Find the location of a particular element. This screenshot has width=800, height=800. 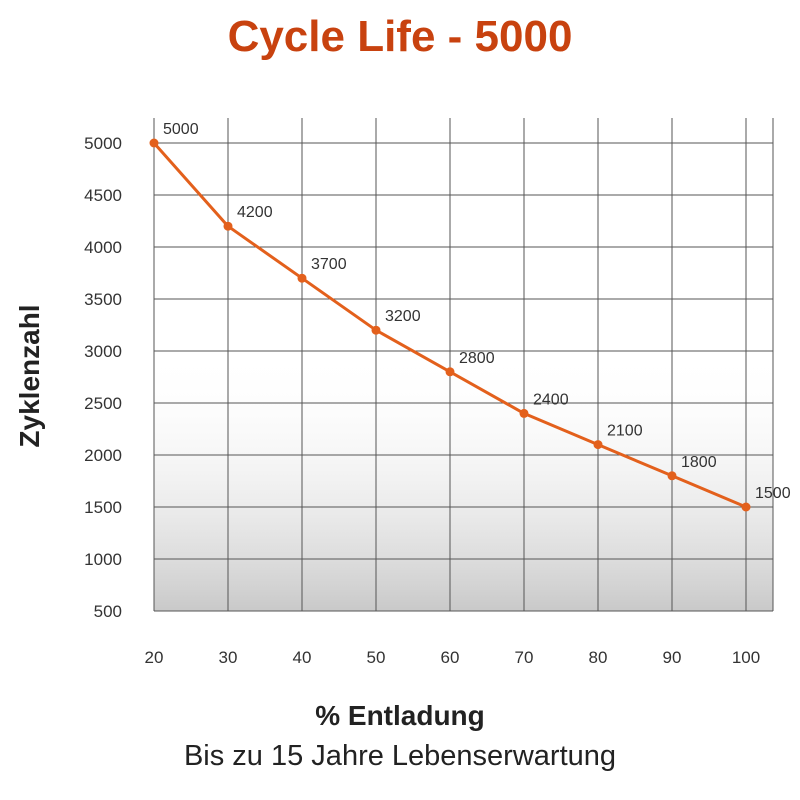

x-tick-label: 20 is located at coordinates (154, 657).